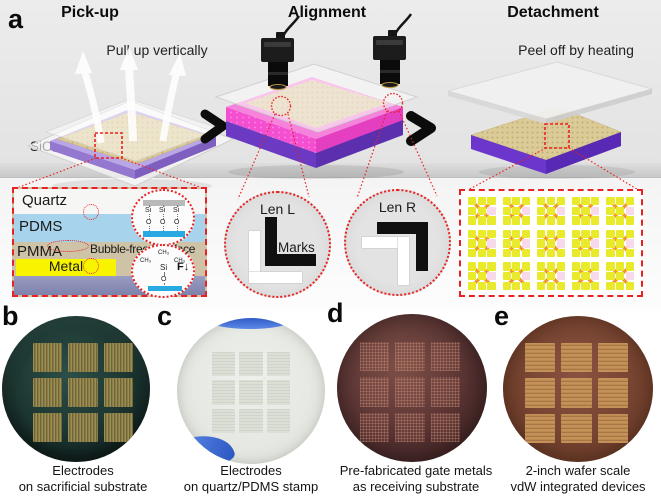 This screenshot has width=661, height=499. Describe the element at coordinates (397, 207) in the screenshot. I see `lens-right-title: Len R` at that location.